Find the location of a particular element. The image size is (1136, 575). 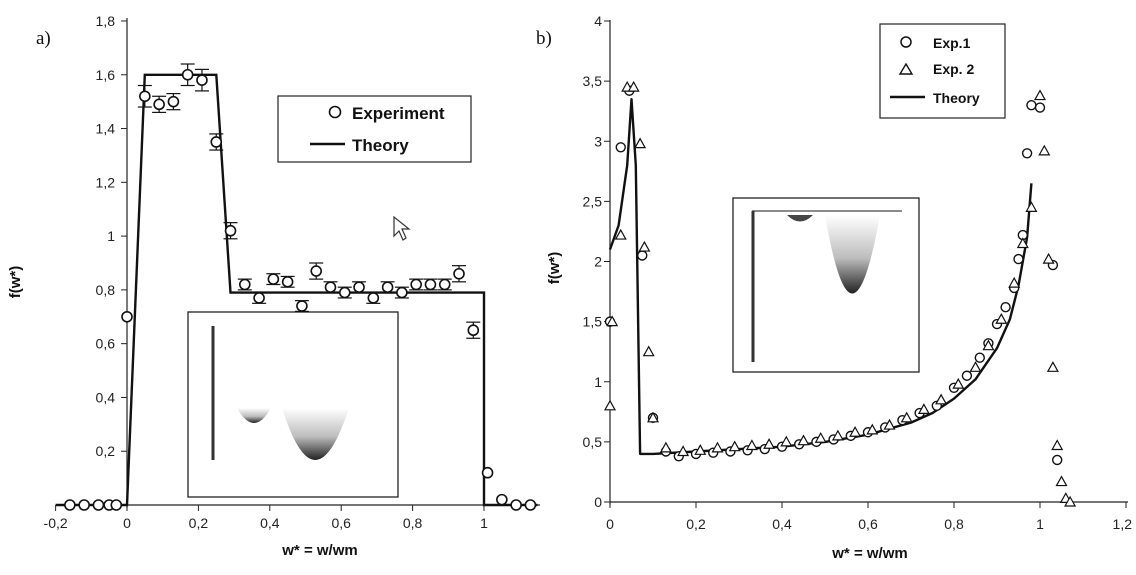

y-tick-label: 3 is located at coordinates (598, 141).